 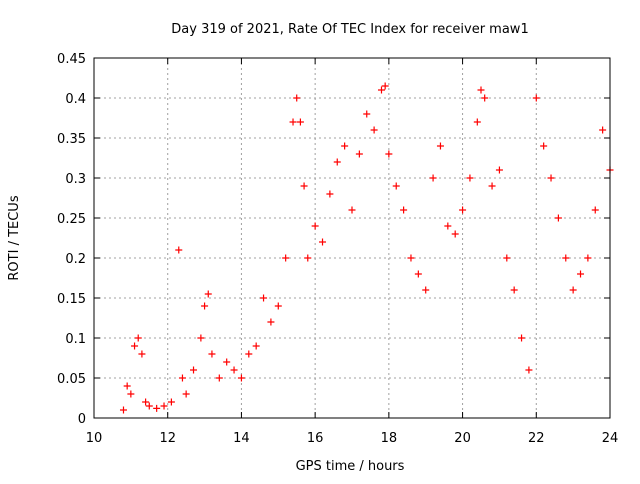 What do you see at coordinates (71, 59) in the screenshot?
I see `y-tick-label: 0.45` at bounding box center [71, 59].